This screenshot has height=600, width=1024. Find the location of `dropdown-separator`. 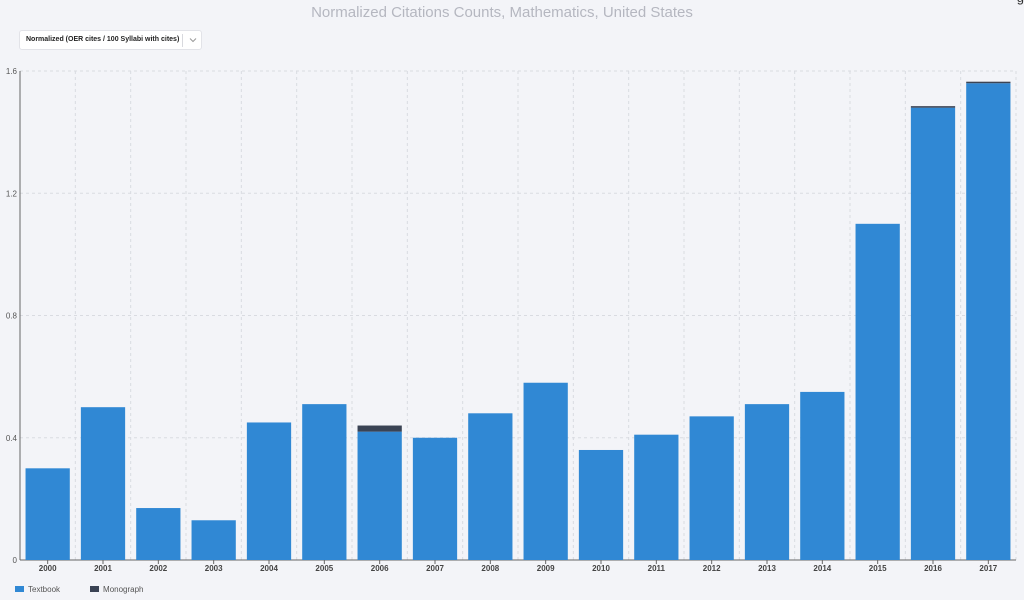

dropdown-separator is located at coordinates (182, 40).